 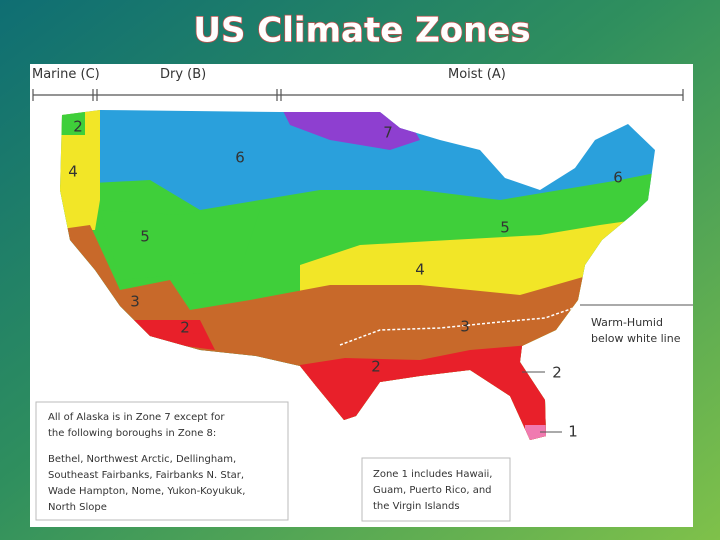 I want to click on note-line: Bethel, Northwest Arctic, Dellingham,, so click(x=142, y=459).